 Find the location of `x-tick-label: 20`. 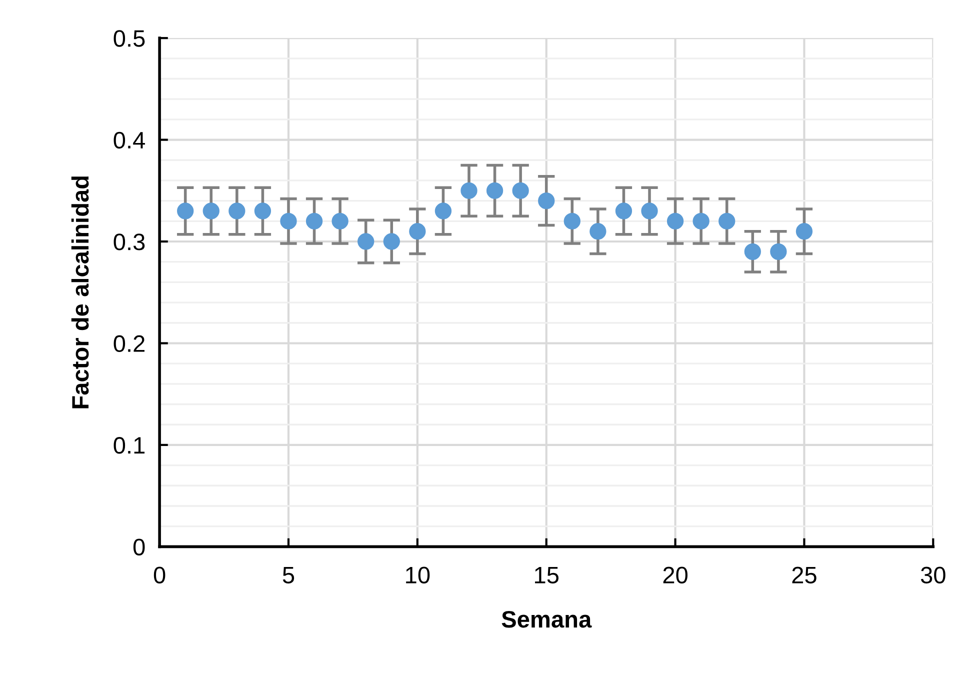

x-tick-label: 20 is located at coordinates (675, 575).